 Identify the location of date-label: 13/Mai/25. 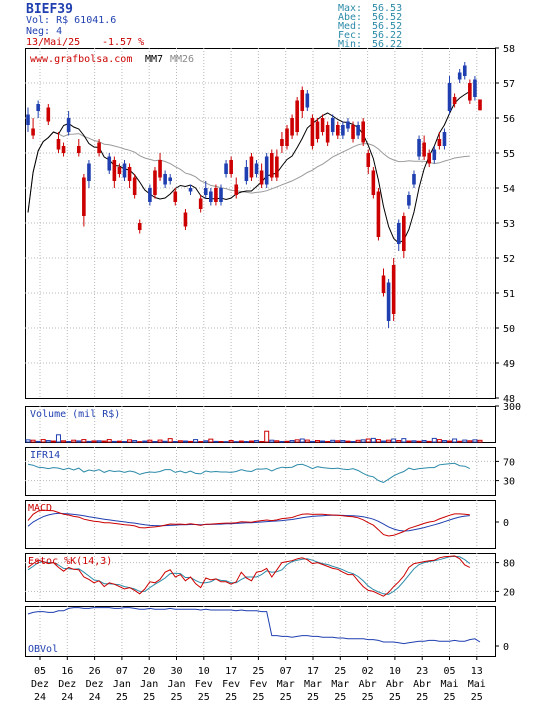
(53, 42).